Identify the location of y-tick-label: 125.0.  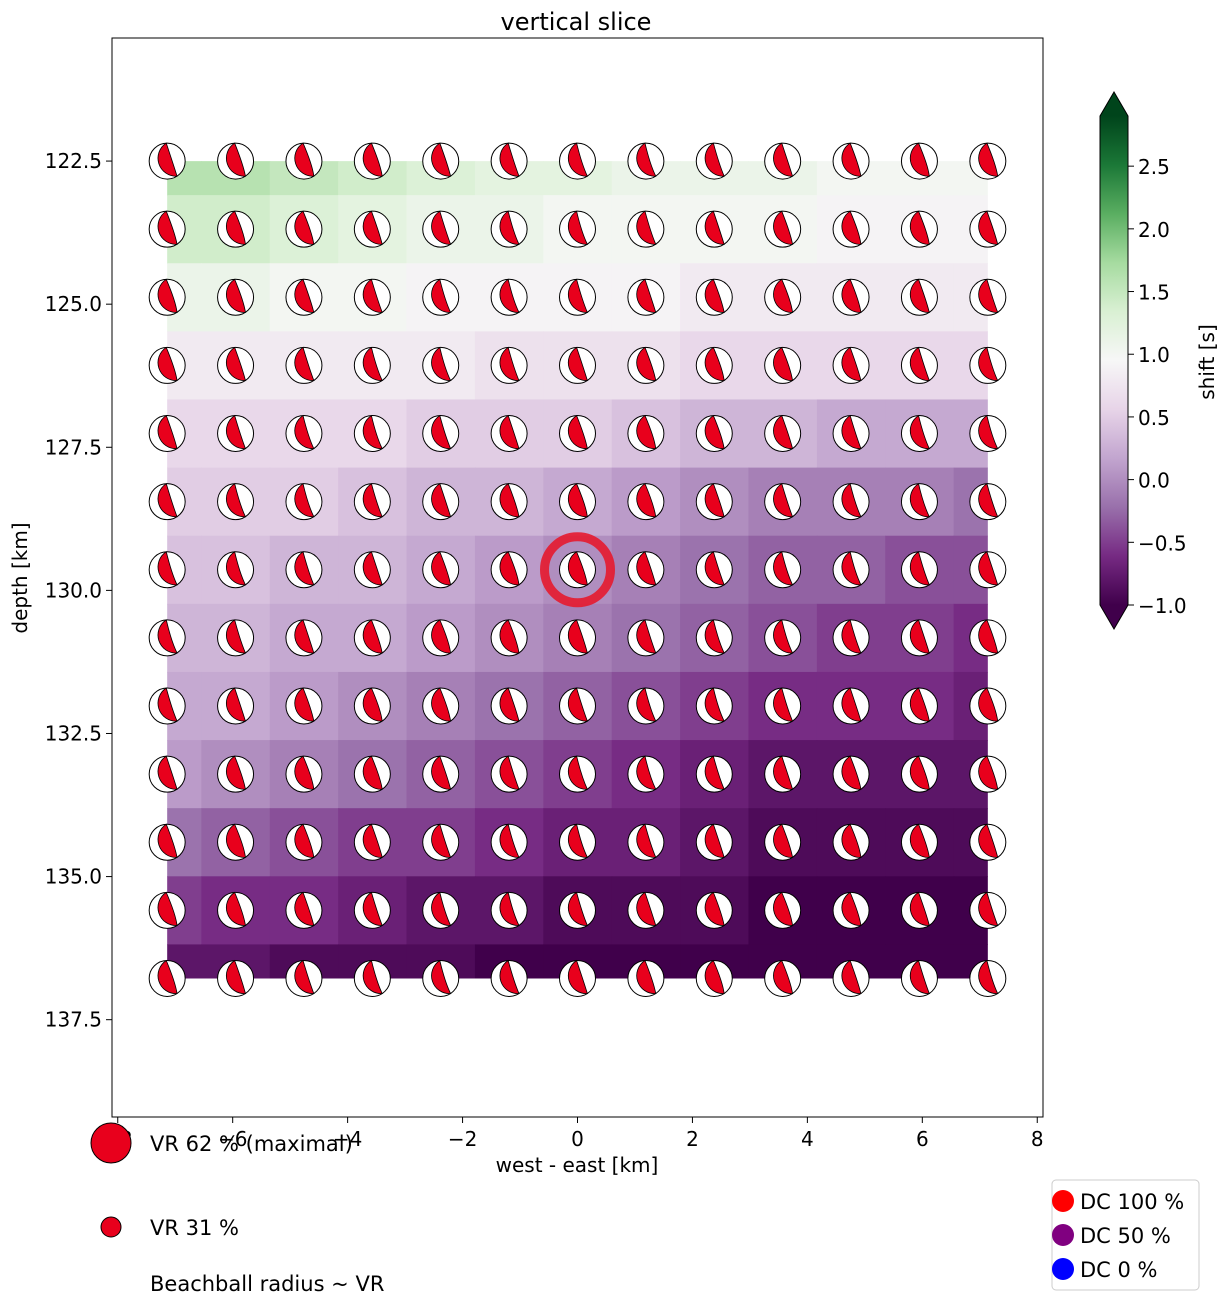
(73, 304).